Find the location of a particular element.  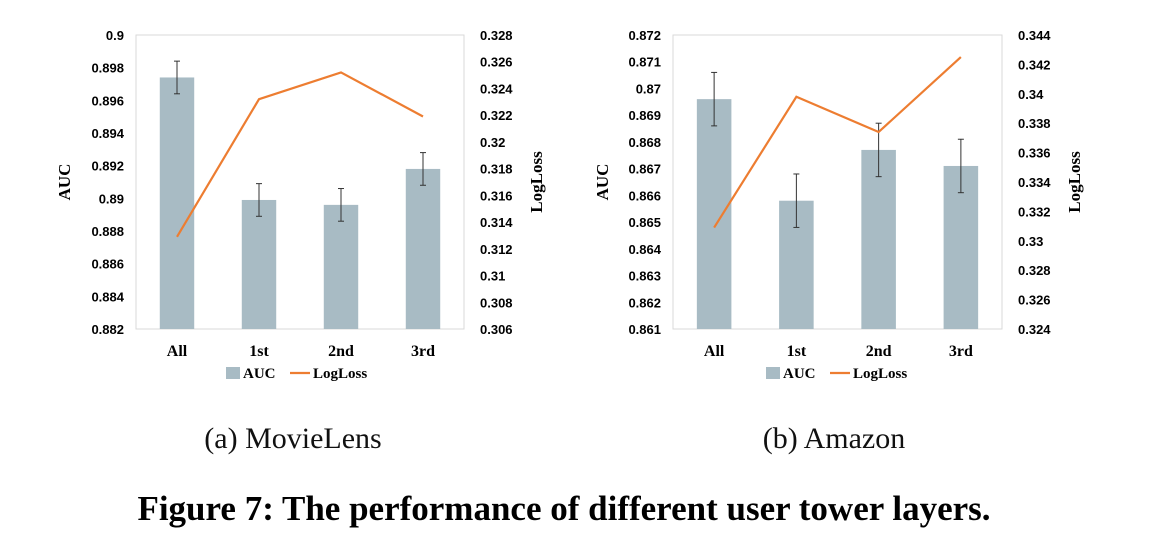

y-tick-label: 0.898 is located at coordinates (107, 68).